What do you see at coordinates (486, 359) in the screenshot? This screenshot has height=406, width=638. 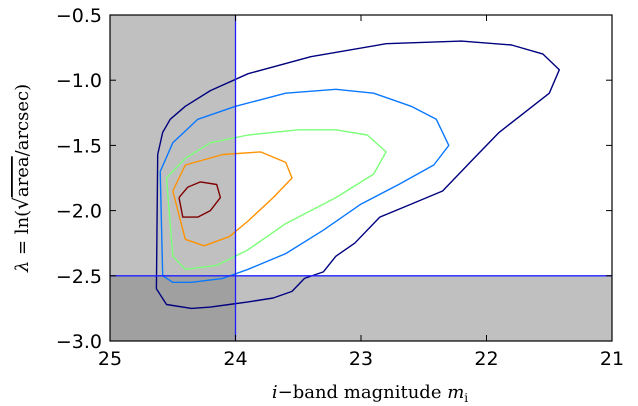 I see `x-tick-label: 22` at bounding box center [486, 359].